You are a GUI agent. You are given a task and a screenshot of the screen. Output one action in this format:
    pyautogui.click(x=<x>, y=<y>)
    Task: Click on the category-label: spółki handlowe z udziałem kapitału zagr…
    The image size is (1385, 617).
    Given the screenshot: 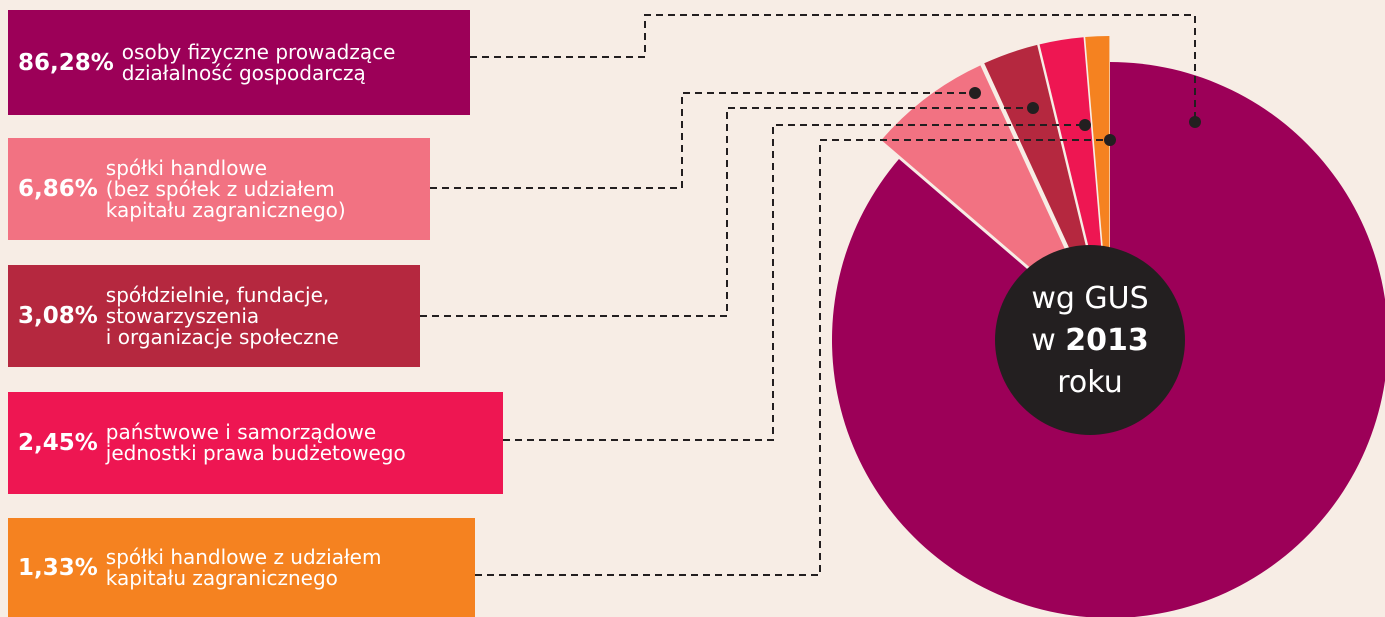 What is the action you would take?
    pyautogui.click(x=243, y=567)
    